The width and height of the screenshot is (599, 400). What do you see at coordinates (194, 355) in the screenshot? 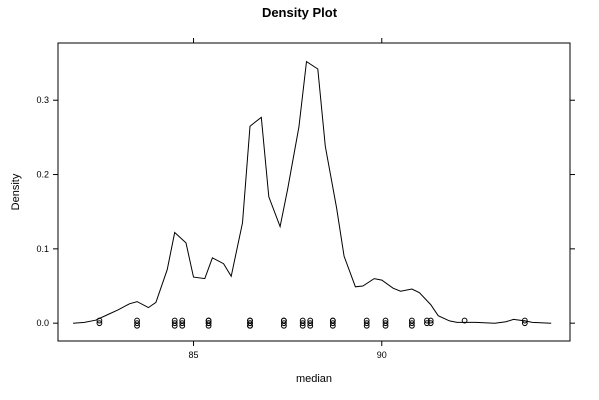
I see `x-tick-label: 85` at bounding box center [194, 355].